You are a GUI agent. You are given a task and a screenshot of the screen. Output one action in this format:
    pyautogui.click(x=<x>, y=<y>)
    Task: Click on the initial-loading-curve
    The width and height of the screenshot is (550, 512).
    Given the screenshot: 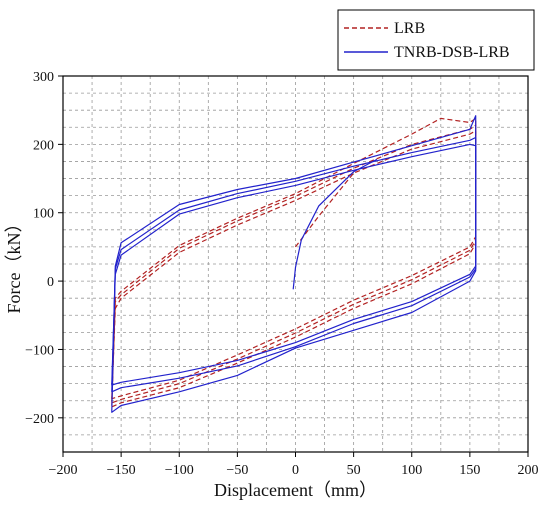 What is the action you would take?
    pyautogui.click(x=335, y=224)
    